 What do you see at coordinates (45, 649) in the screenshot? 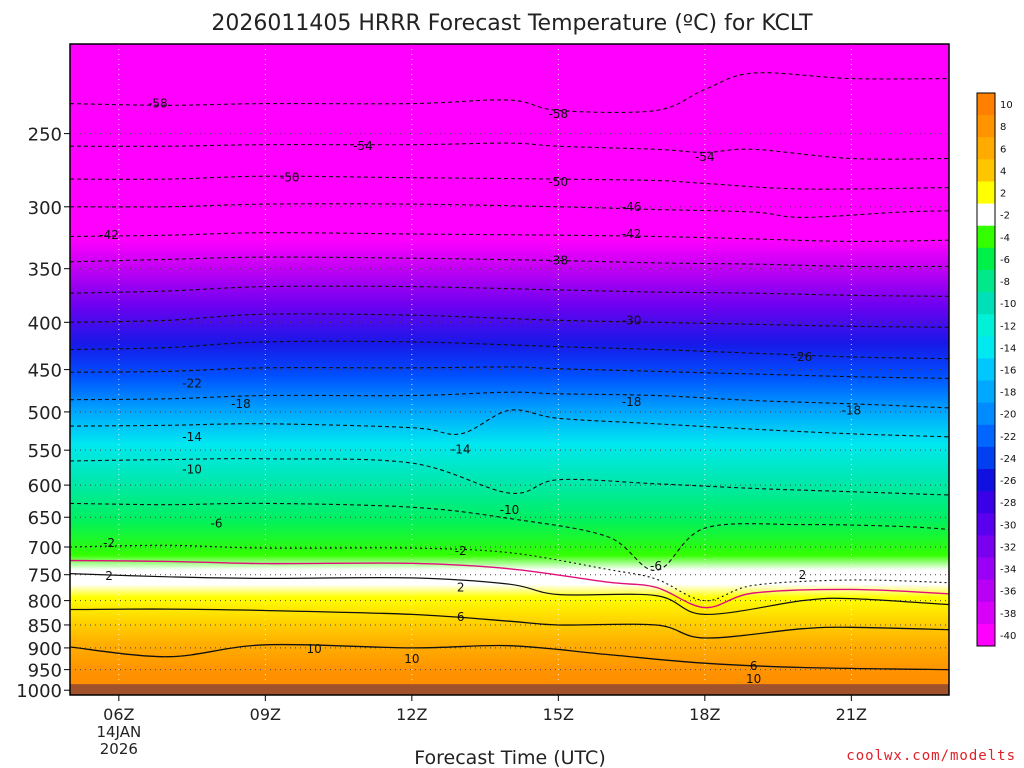
I see `y-tick-label-900: 900` at bounding box center [45, 649].